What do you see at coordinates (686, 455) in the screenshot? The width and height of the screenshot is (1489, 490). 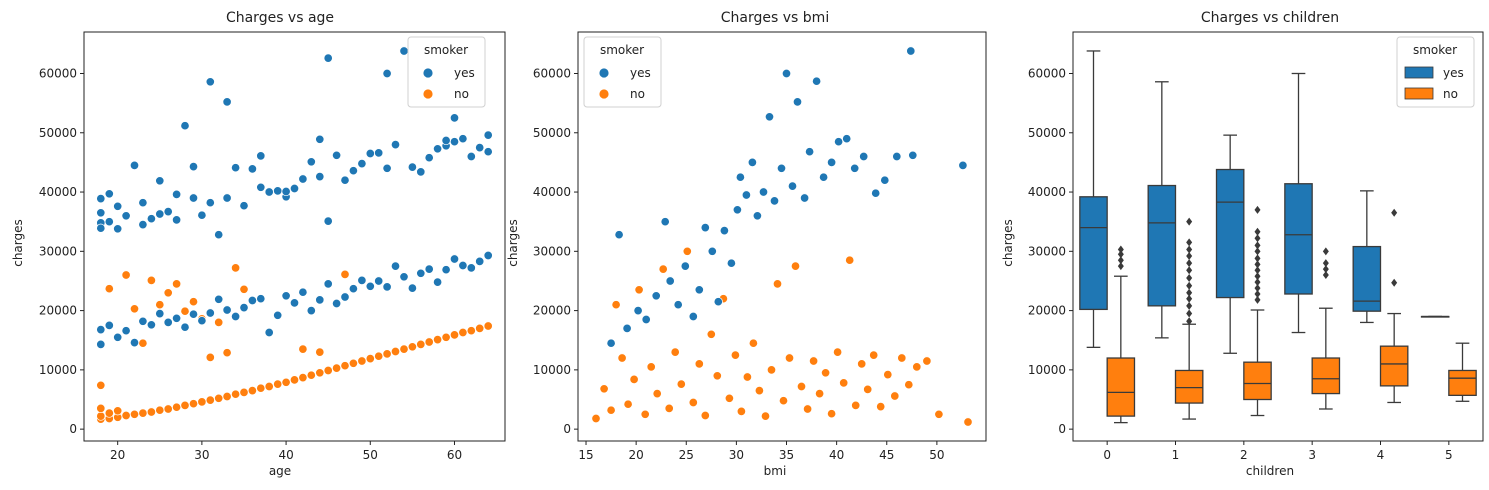 I see `x-tick-label: 25` at bounding box center [686, 455].